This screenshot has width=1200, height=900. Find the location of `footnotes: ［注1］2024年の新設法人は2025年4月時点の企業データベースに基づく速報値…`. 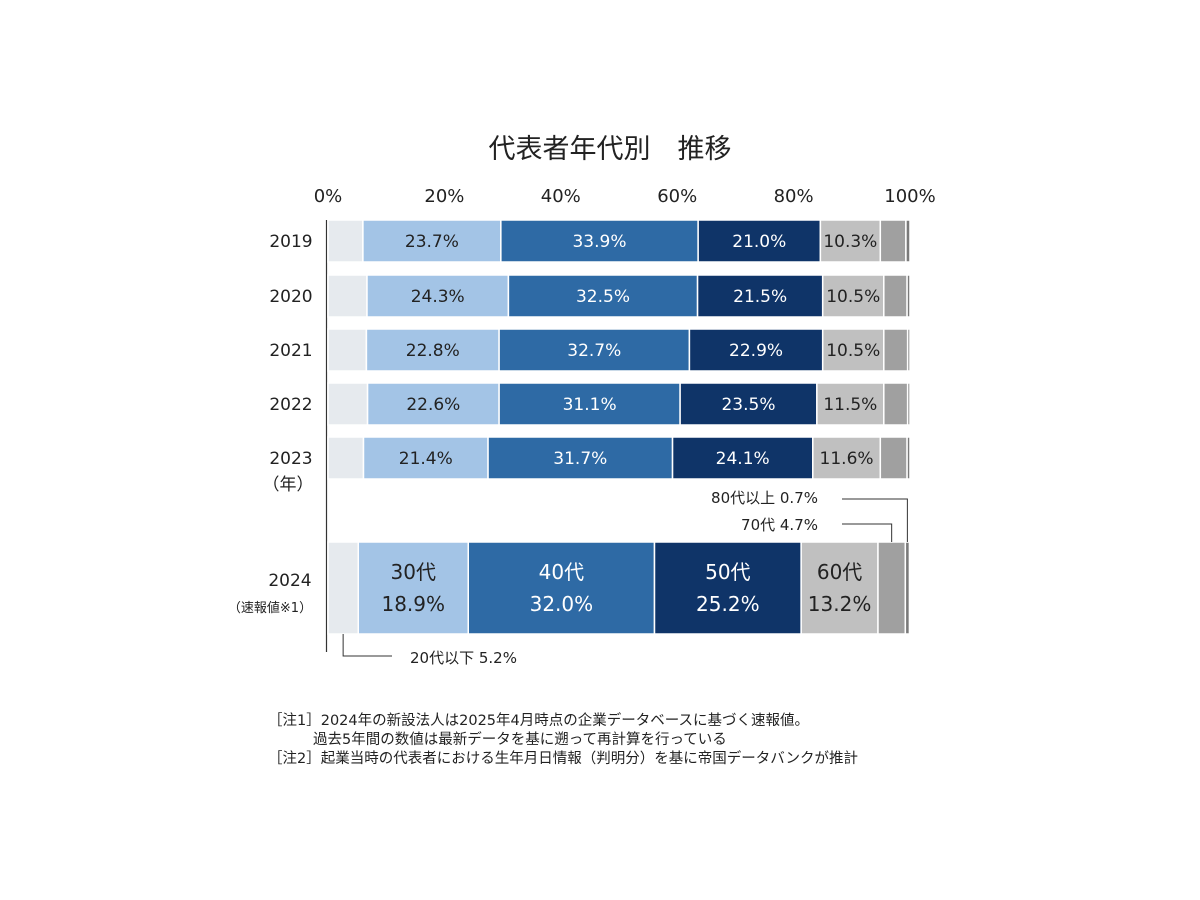

footnotes: ［注1］2024年の新設法人は2025年4月時点の企業データベースに基づく速報値… is located at coordinates (563, 740).